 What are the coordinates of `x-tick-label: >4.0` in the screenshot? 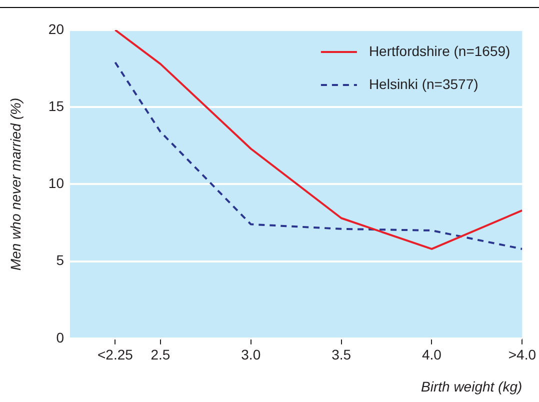 It's located at (522, 354).